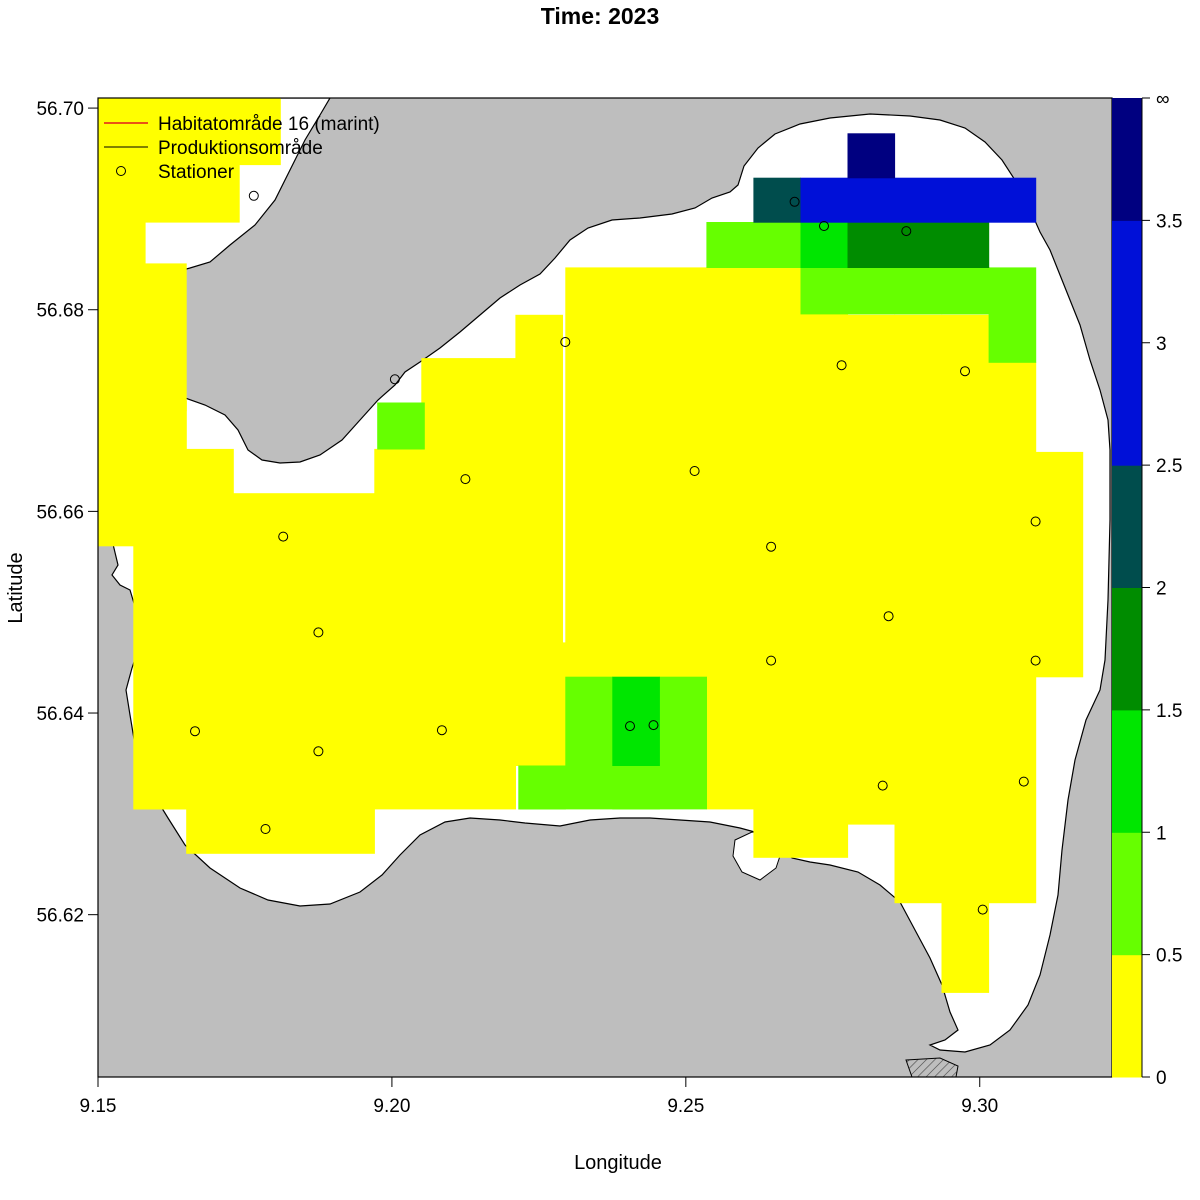  Describe the element at coordinates (60, 109) in the screenshot. I see `y-tick-label-4: 56.70` at that location.